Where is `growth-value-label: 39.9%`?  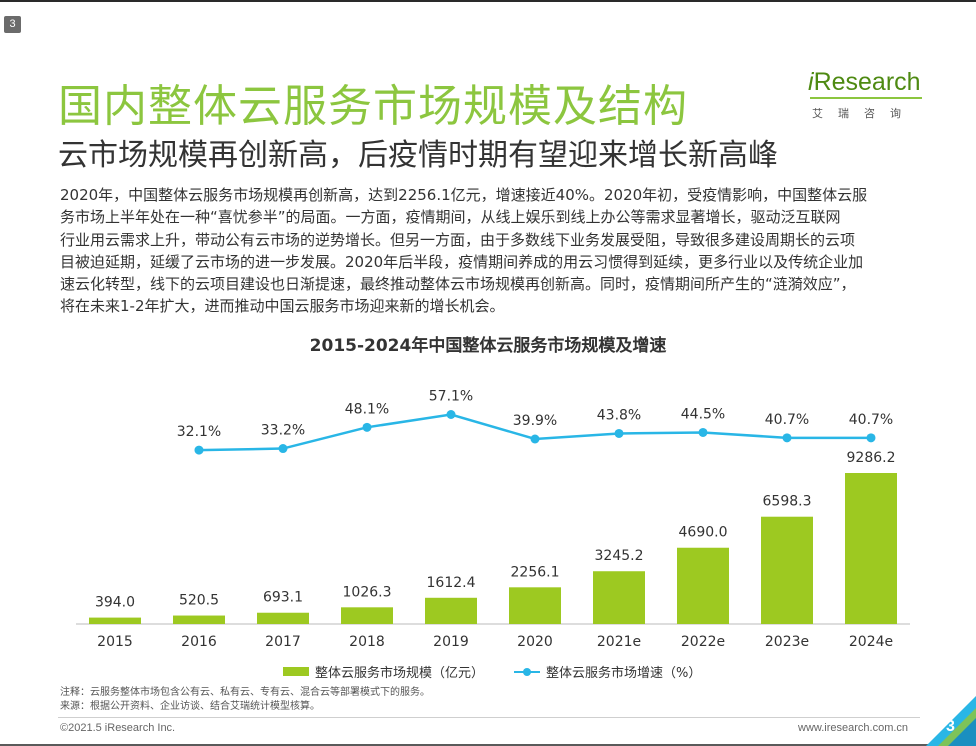
growth-value-label: 39.9% is located at coordinates (535, 421).